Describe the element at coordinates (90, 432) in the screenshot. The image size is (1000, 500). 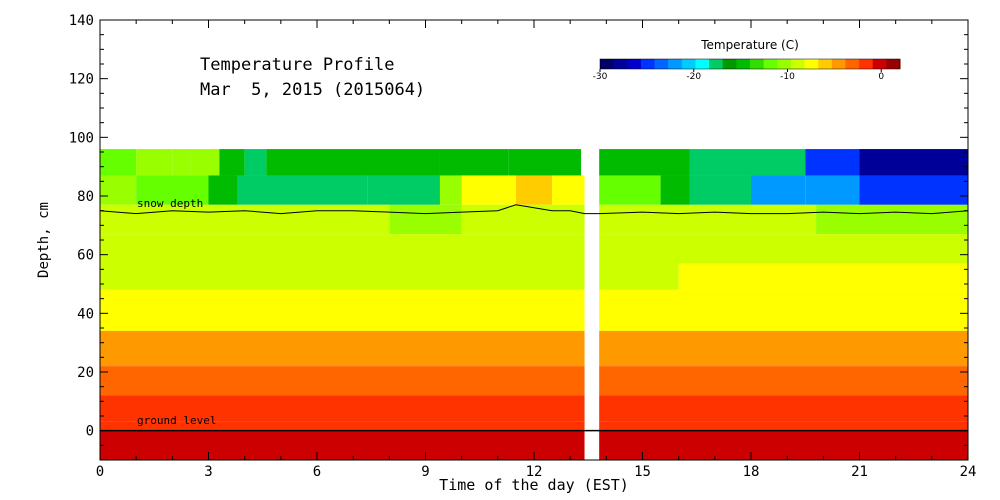
I see `y-tick-label: 0` at that location.